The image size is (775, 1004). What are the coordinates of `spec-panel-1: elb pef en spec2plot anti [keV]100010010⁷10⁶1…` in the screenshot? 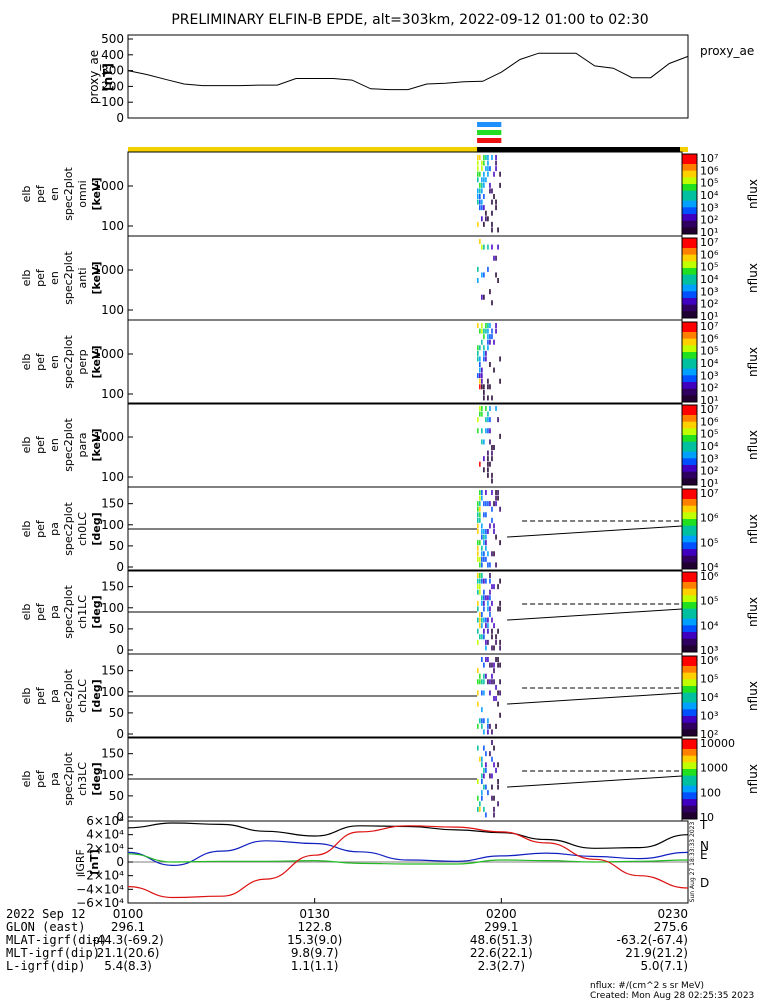 It's located at (390, 279).